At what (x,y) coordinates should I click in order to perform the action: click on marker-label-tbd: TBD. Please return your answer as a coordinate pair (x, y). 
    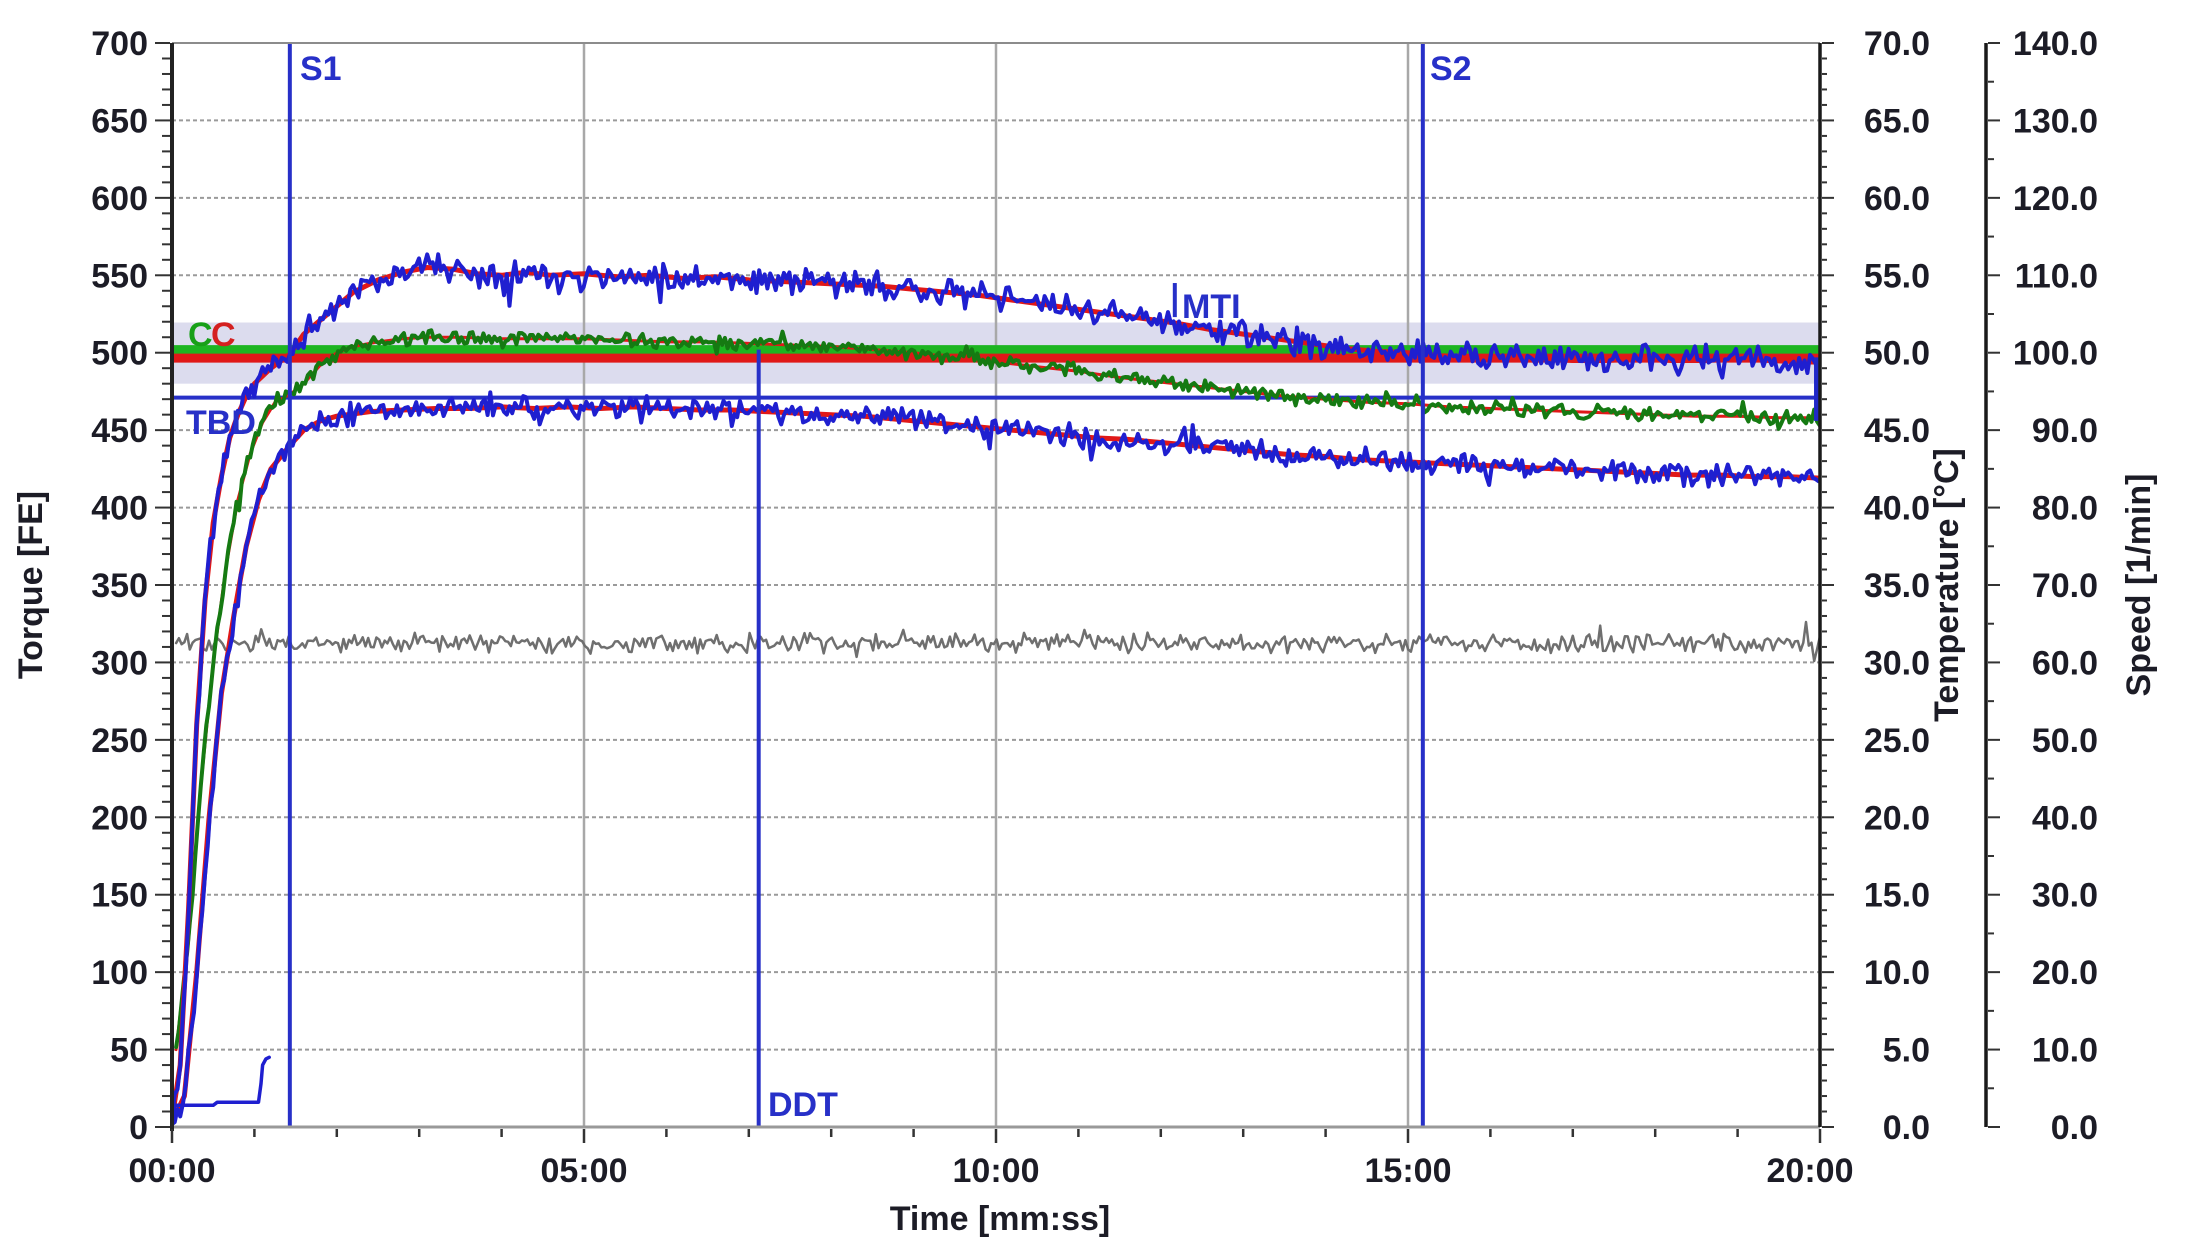
    Looking at the image, I should click on (221, 423).